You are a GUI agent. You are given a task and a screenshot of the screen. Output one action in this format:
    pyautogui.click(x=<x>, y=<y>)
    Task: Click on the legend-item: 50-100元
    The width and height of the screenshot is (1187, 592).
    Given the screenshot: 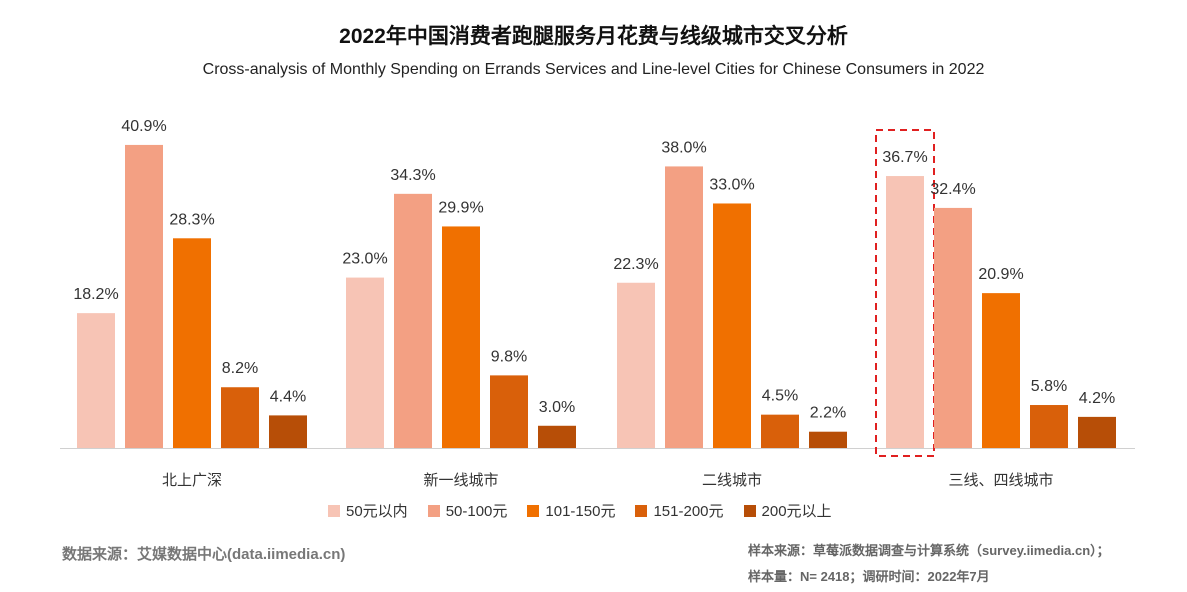 What is the action you would take?
    pyautogui.click(x=467, y=510)
    